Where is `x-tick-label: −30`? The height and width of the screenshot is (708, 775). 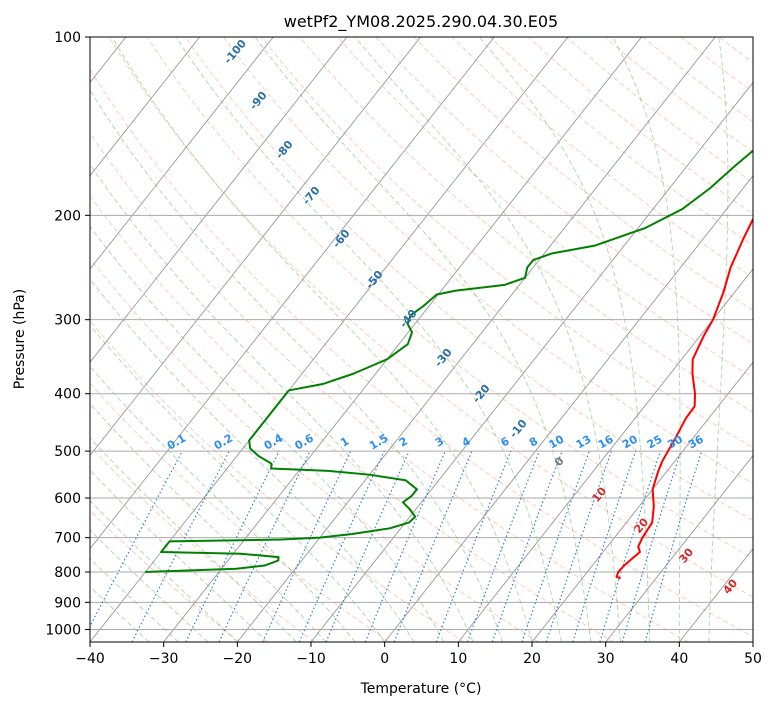 x-tick-label: −30 is located at coordinates (164, 659).